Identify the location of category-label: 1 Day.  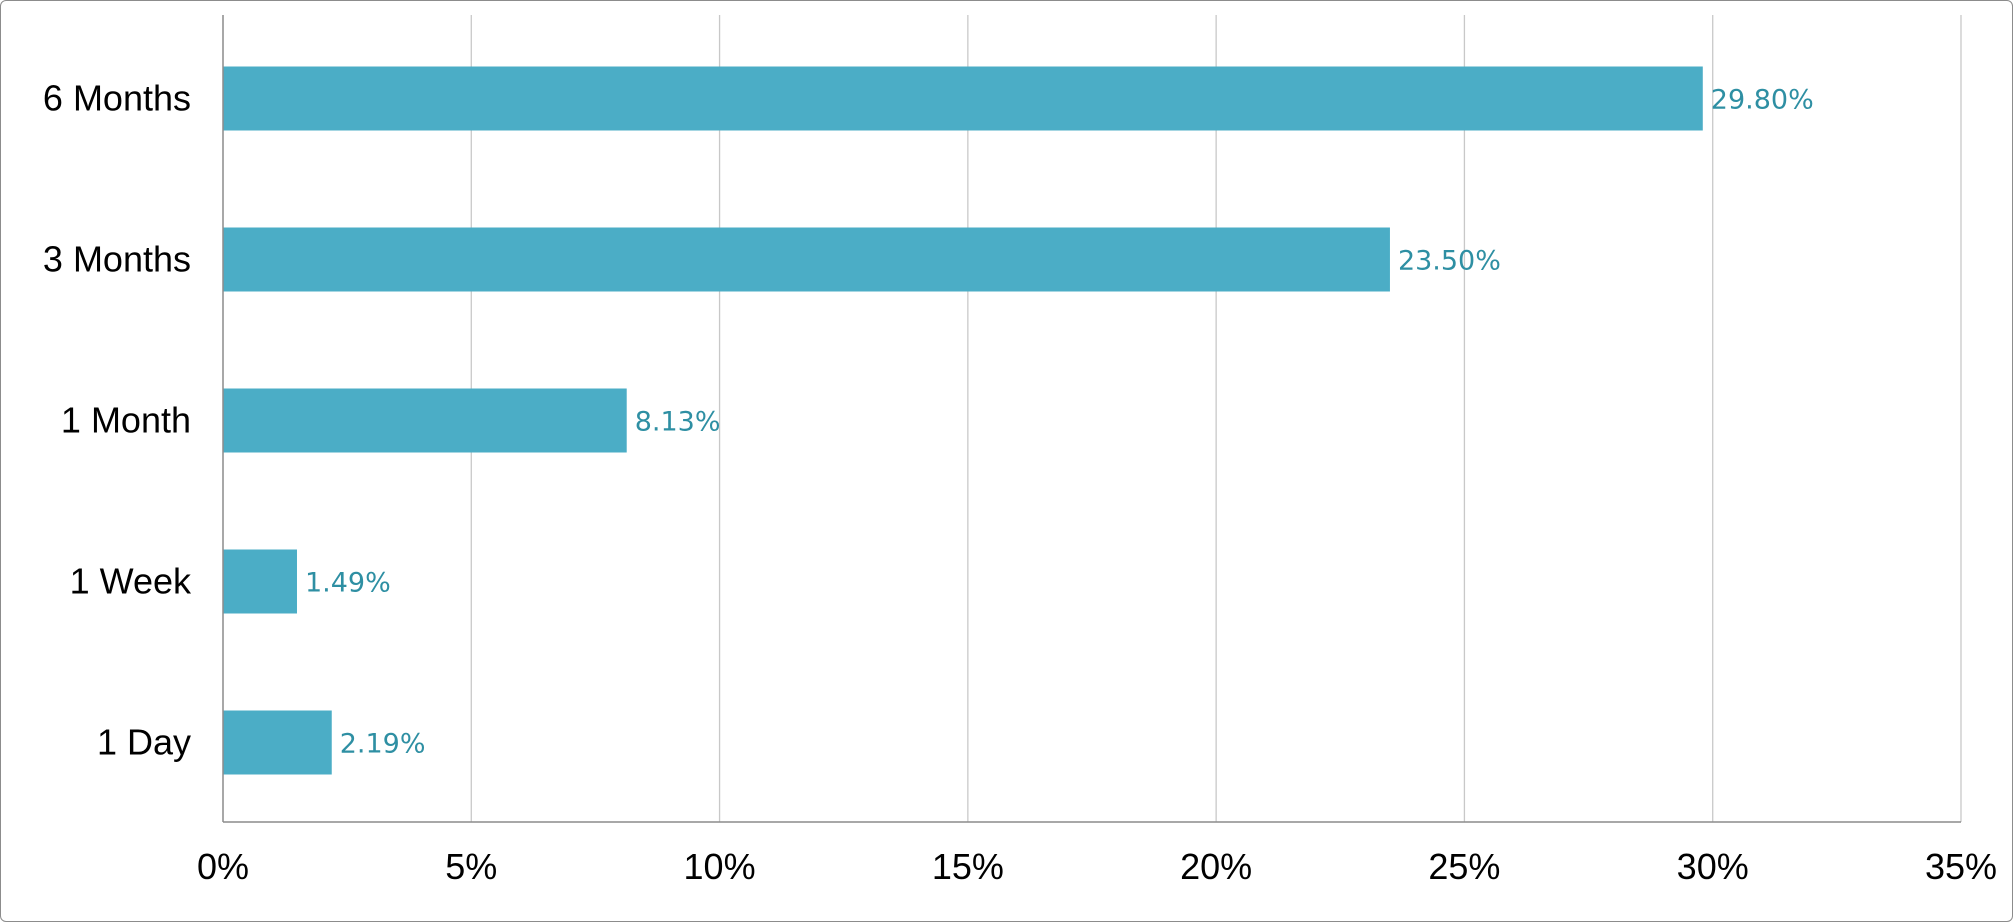
(144, 742).